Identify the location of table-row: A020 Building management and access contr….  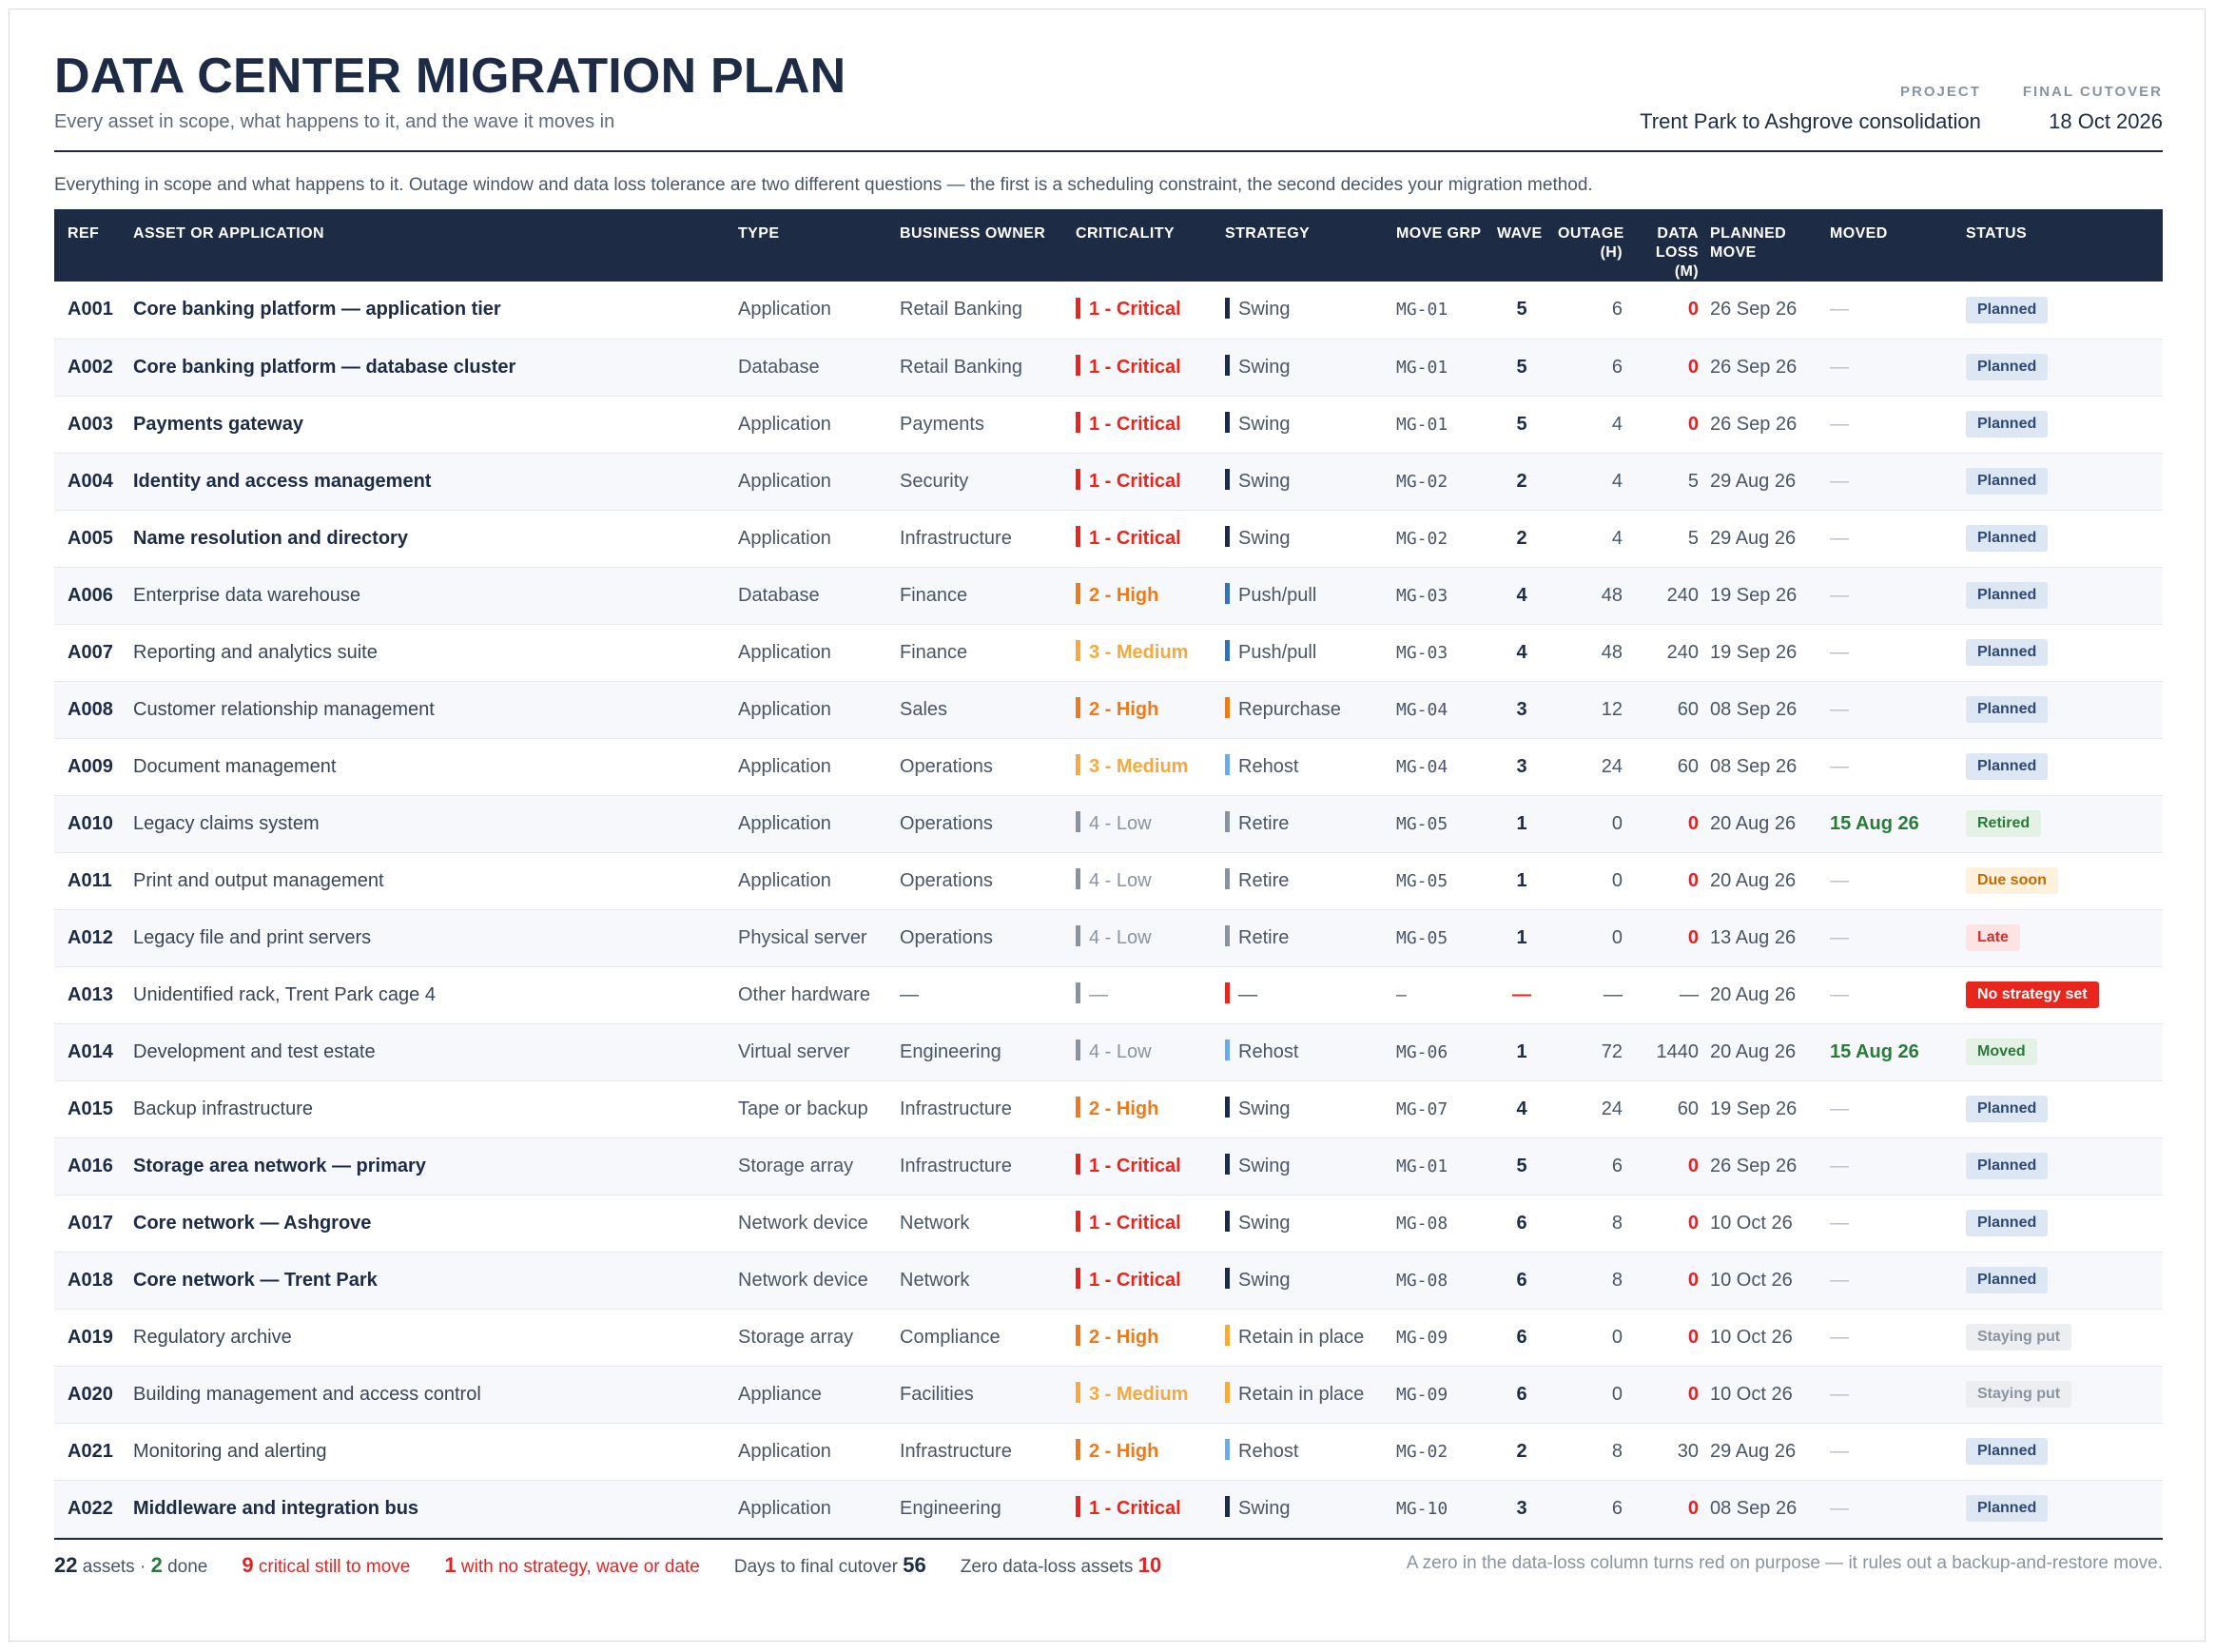
(1108, 1395).